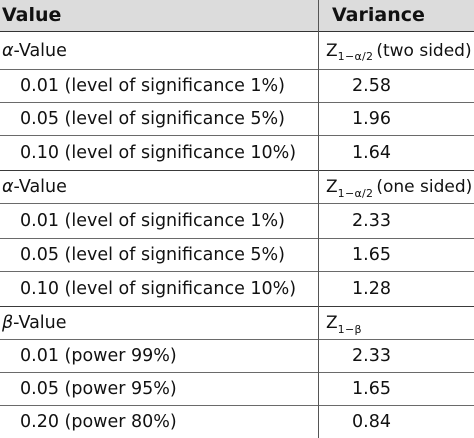 The height and width of the screenshot is (438, 474). What do you see at coordinates (8, 323) in the screenshot?
I see `beta-symbol: β` at bounding box center [8, 323].